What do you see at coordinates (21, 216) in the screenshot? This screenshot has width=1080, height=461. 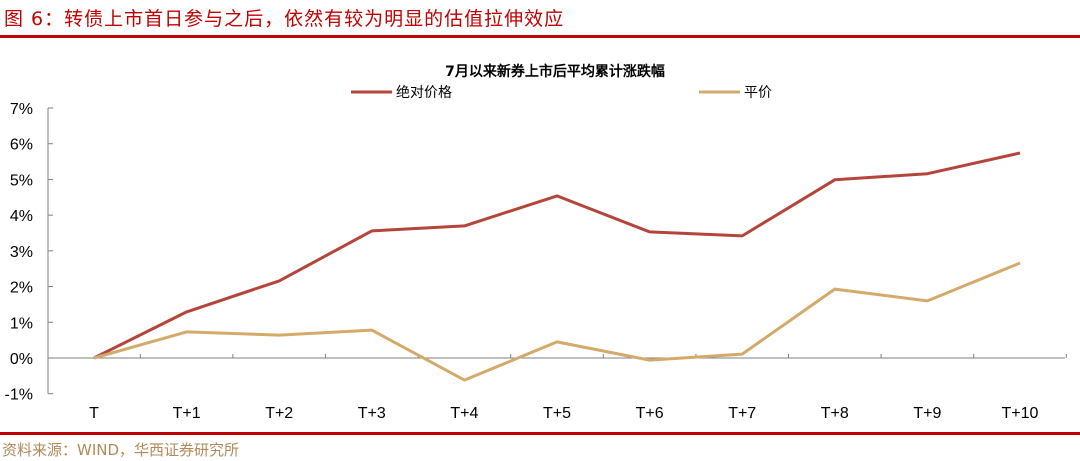 I see `y-tick-label: 4%` at bounding box center [21, 216].